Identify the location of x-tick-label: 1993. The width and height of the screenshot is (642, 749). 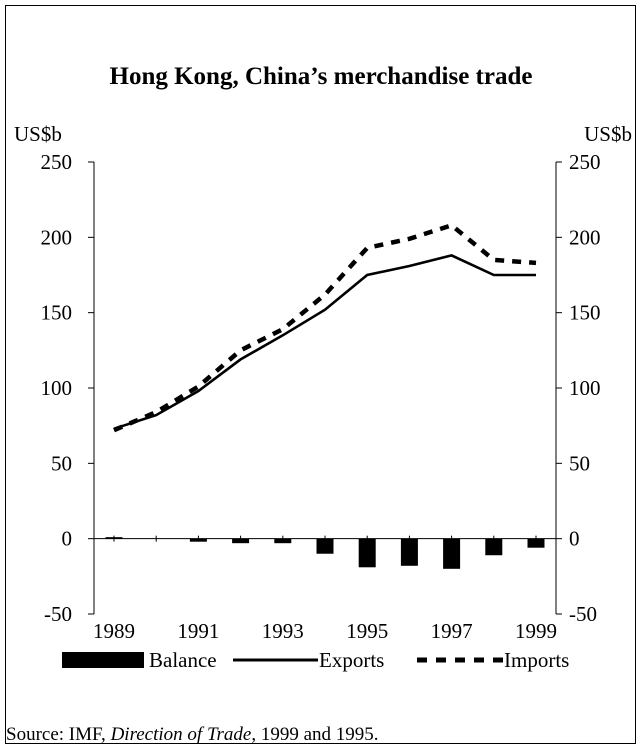
(283, 631).